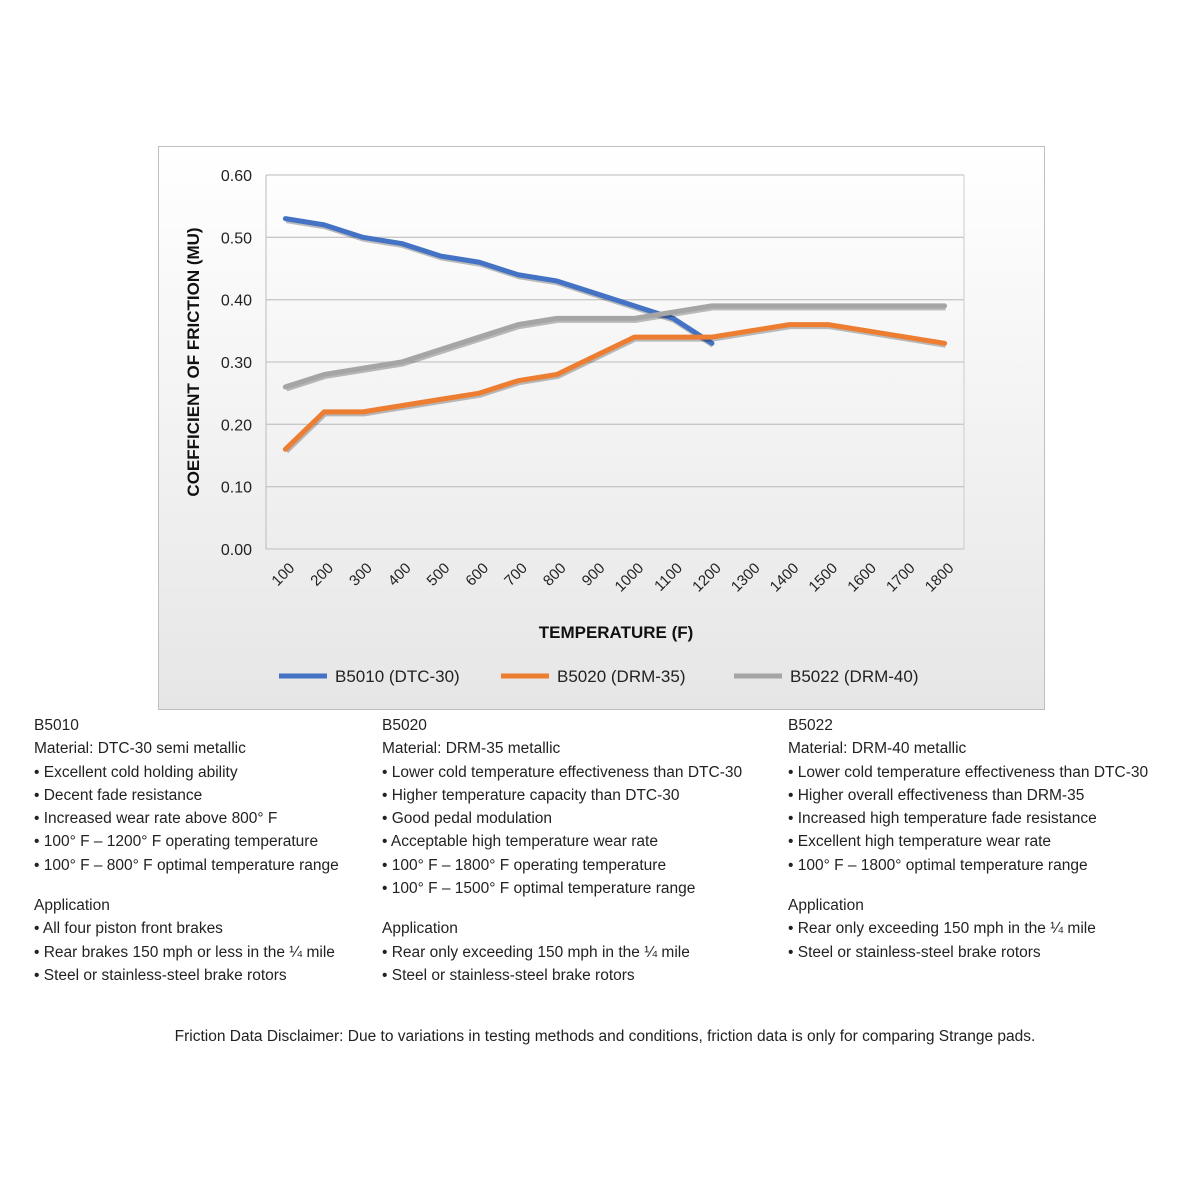  I want to click on series-line-b5020, so click(615, 387).